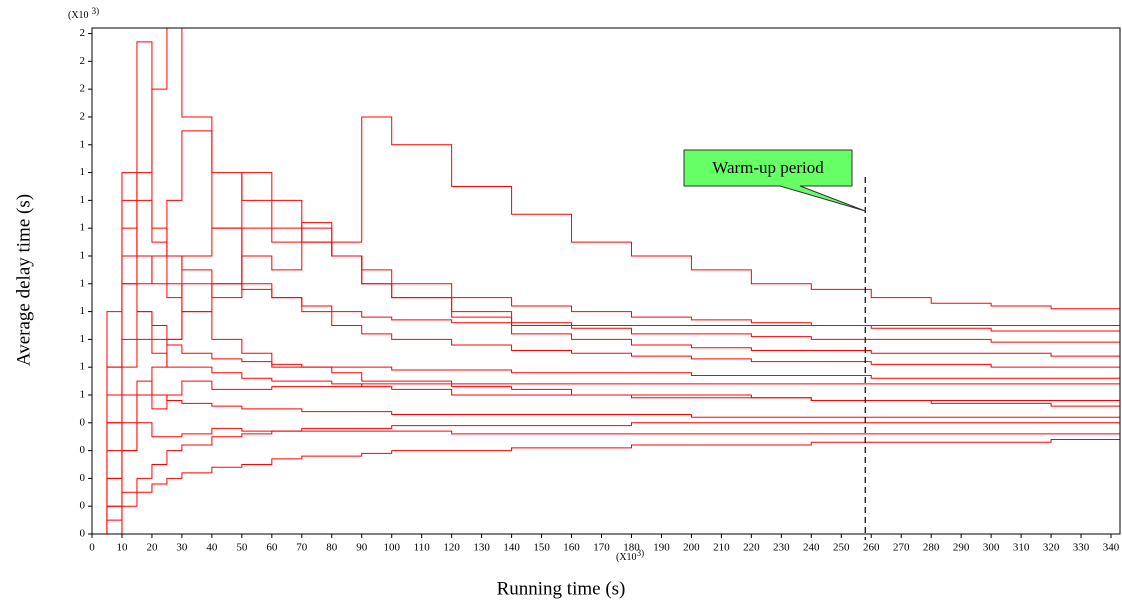 The image size is (1122, 605). I want to click on x-tick-label: 250, so click(841, 548).